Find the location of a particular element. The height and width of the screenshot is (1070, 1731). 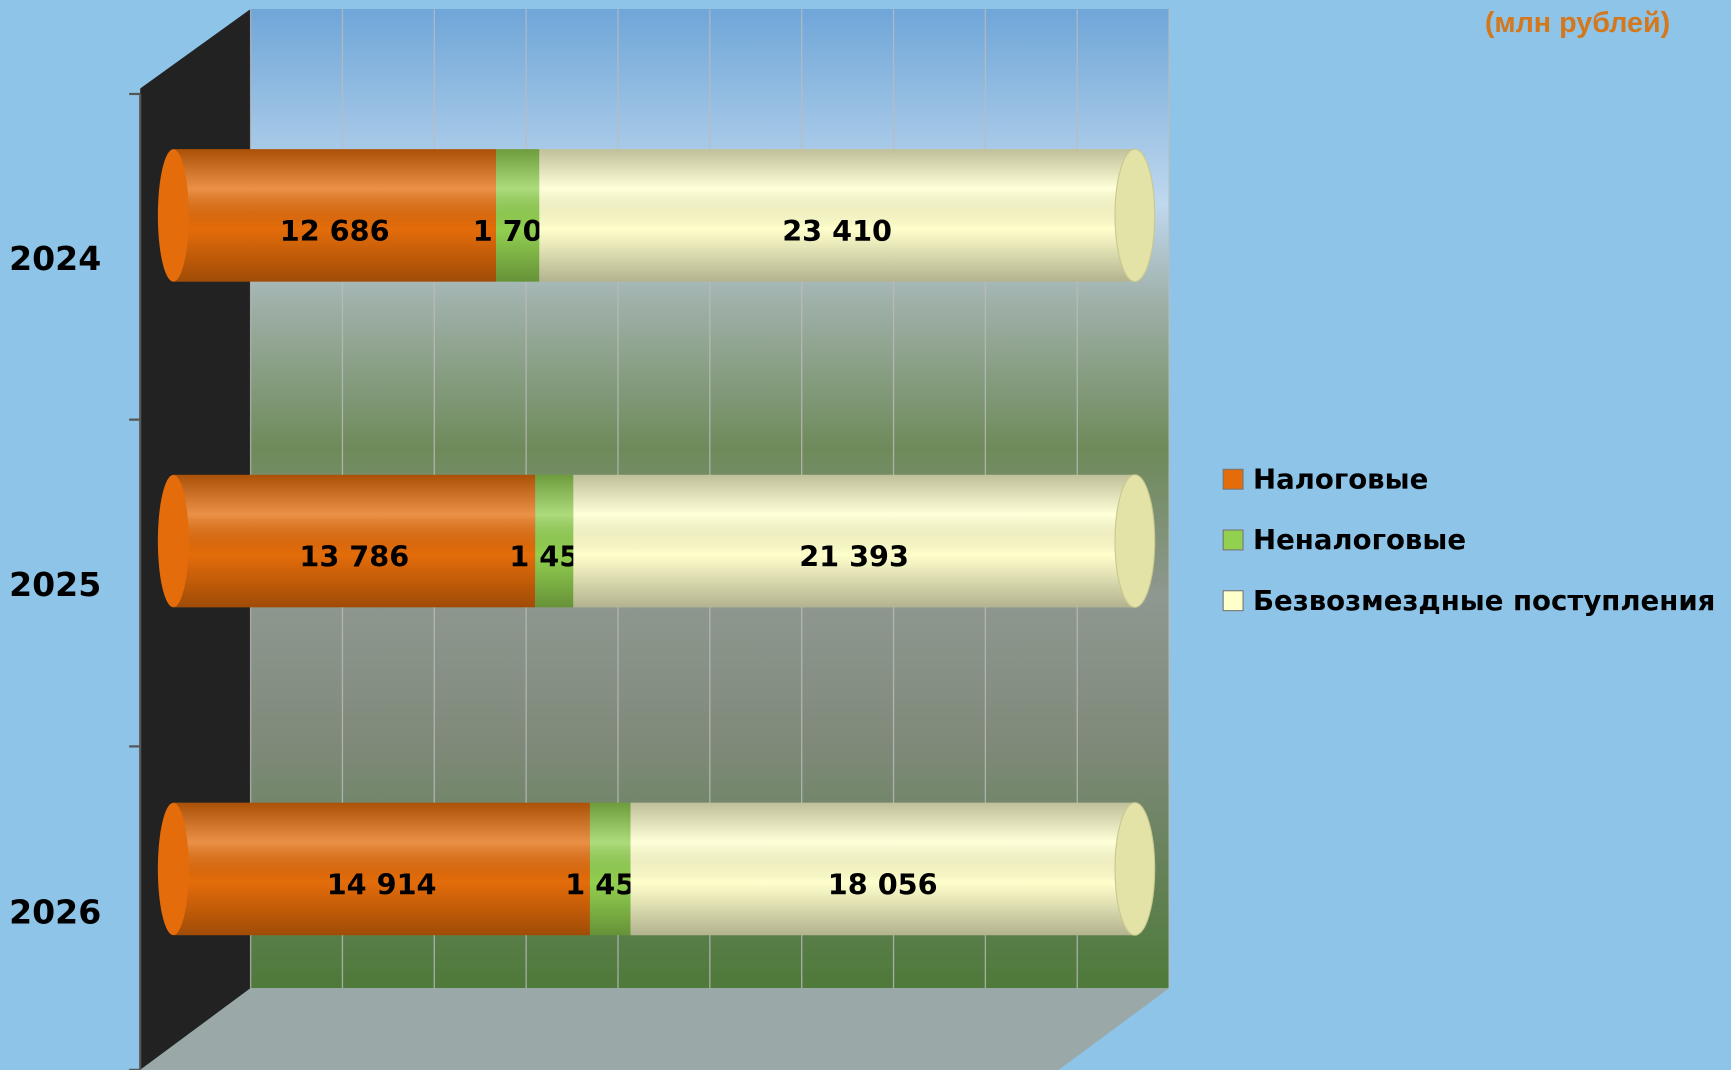

value-label: 12 686 is located at coordinates (335, 231).